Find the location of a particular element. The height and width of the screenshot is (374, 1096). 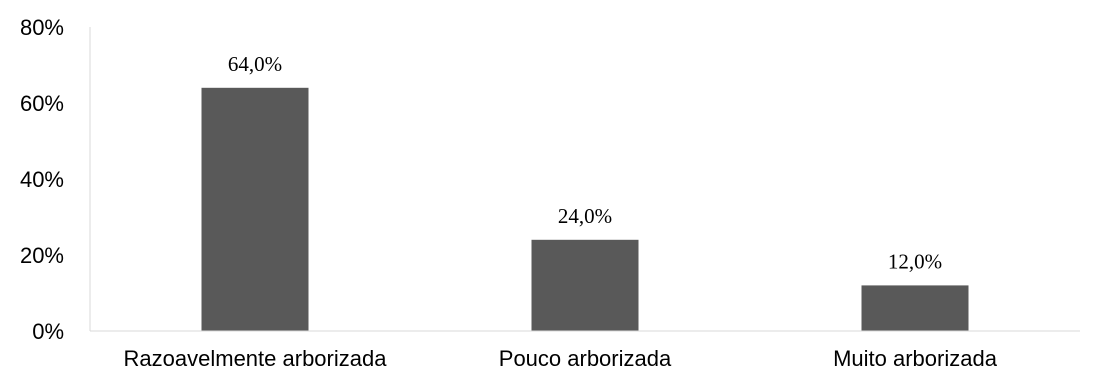

y-axis: 0% 20% 40% 60% 80% is located at coordinates (55, 179).